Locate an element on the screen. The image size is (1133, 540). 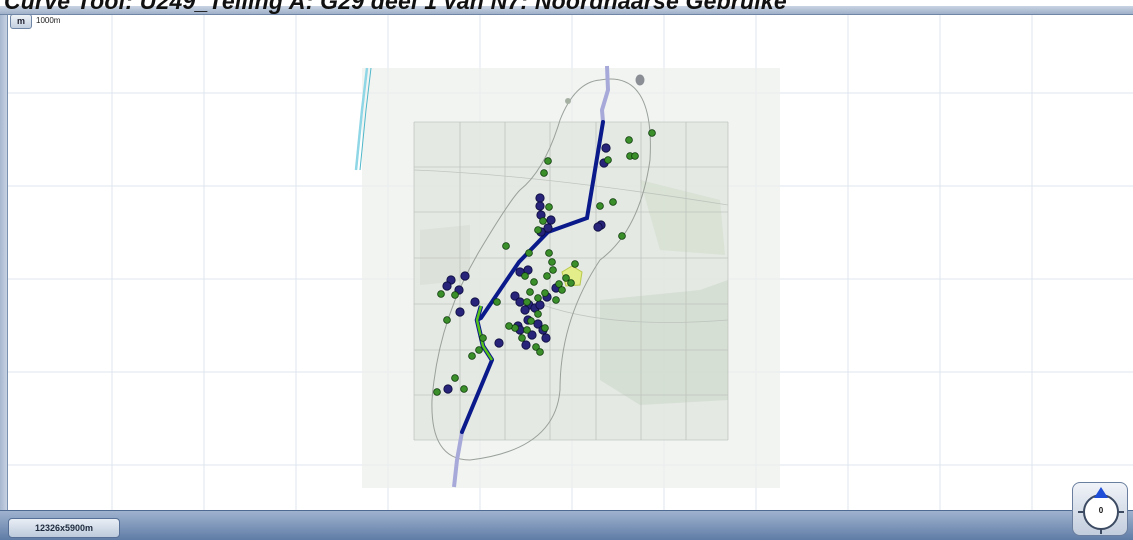
left-ruler is located at coordinates (4, 263).